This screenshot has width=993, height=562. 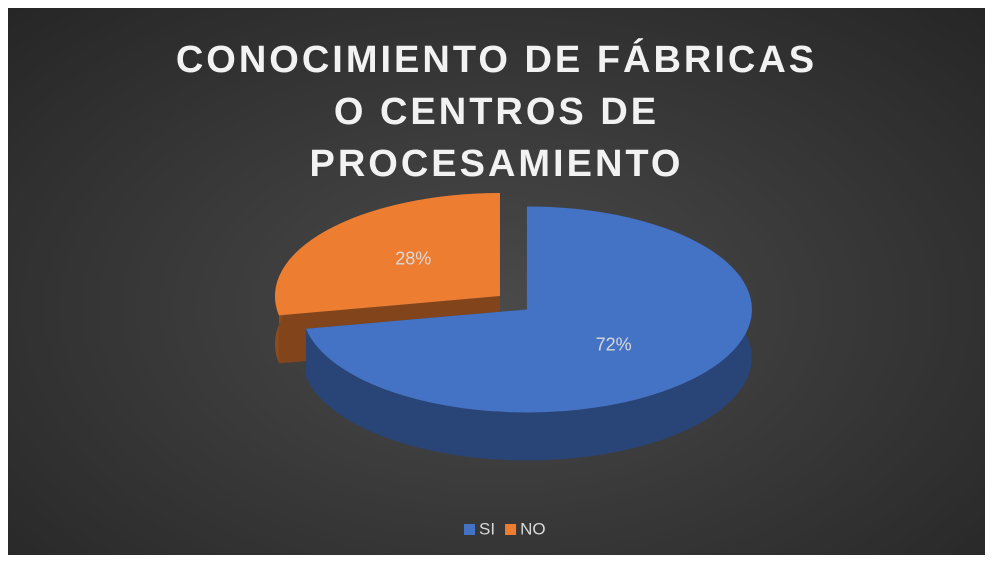 What do you see at coordinates (487, 528) in the screenshot?
I see `legend-label: SI` at bounding box center [487, 528].